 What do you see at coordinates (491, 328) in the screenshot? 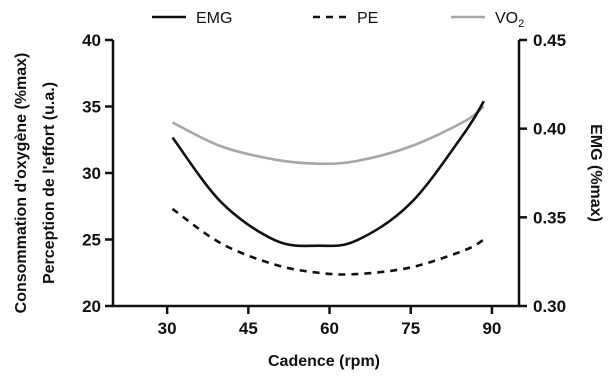
I see `x-tick-label: 90` at bounding box center [491, 328].